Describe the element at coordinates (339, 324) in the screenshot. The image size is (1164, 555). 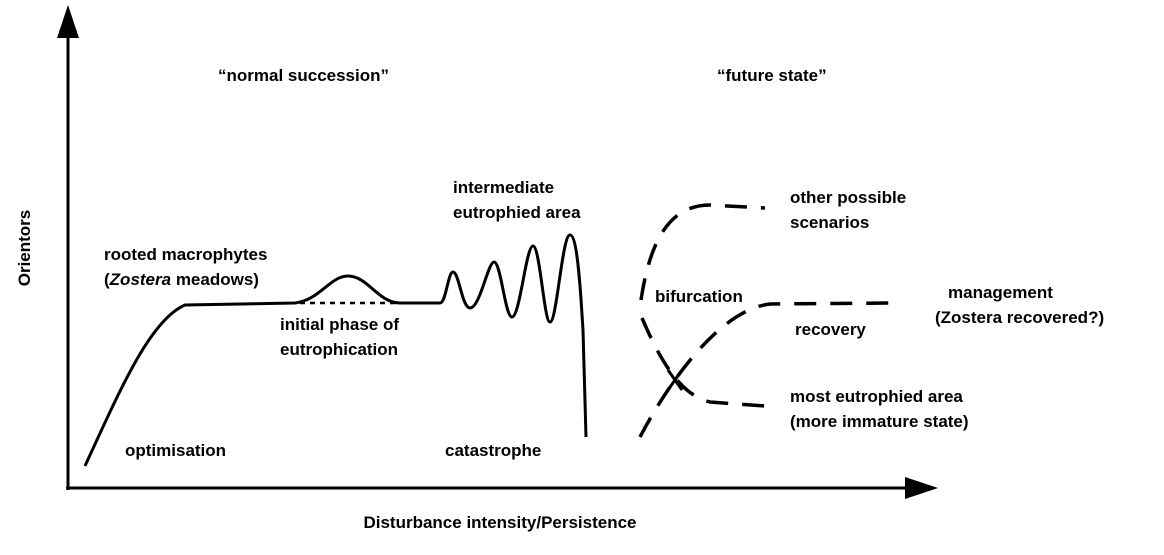
I see `label: initial phase of` at that location.